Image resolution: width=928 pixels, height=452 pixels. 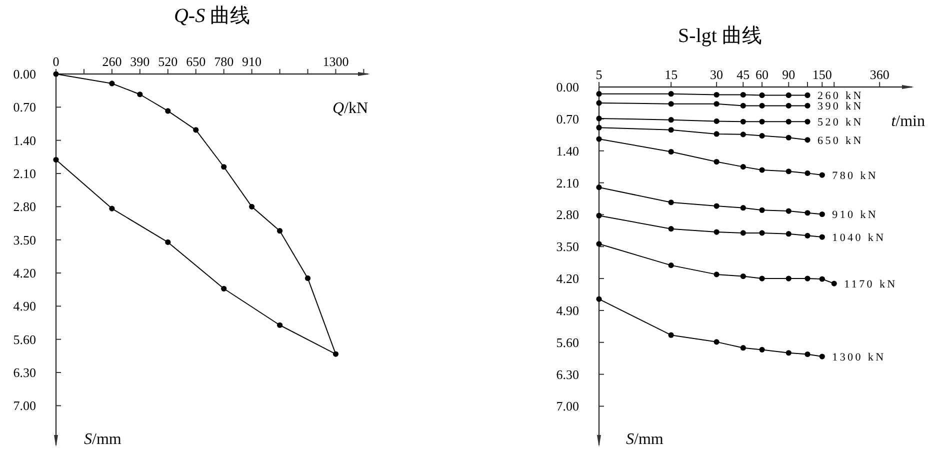 What do you see at coordinates (822, 74) in the screenshot?
I see `x-tick-label: 150` at bounding box center [822, 74].